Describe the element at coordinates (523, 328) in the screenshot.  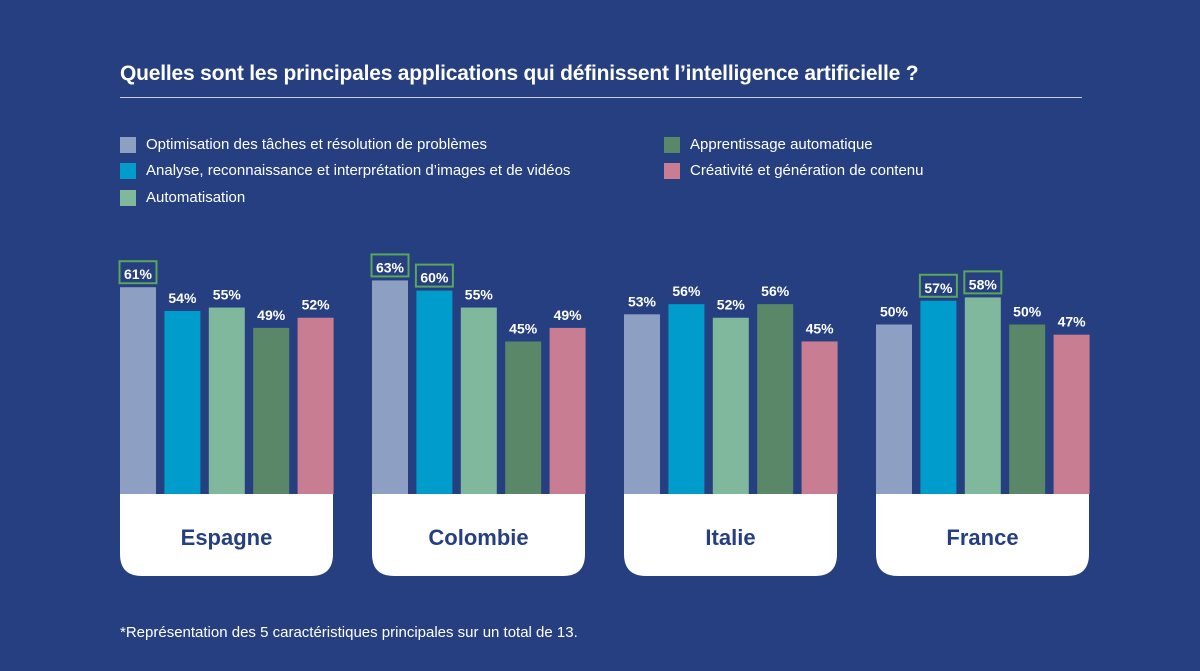
I see `data-label-colombie-series-3: 45%` at that location.